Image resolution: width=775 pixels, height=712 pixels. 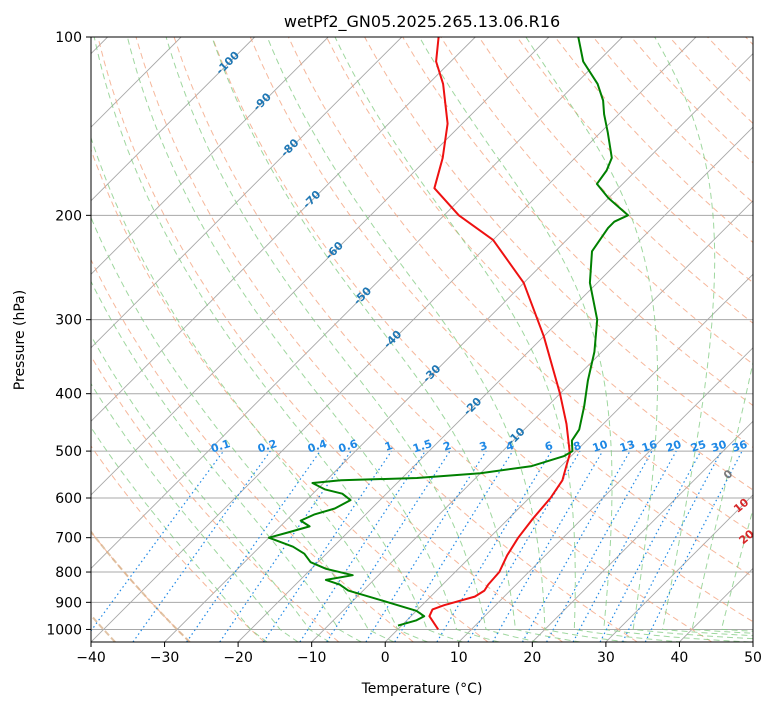 I want to click on y-tick-label: 400, so click(x=68, y=395).